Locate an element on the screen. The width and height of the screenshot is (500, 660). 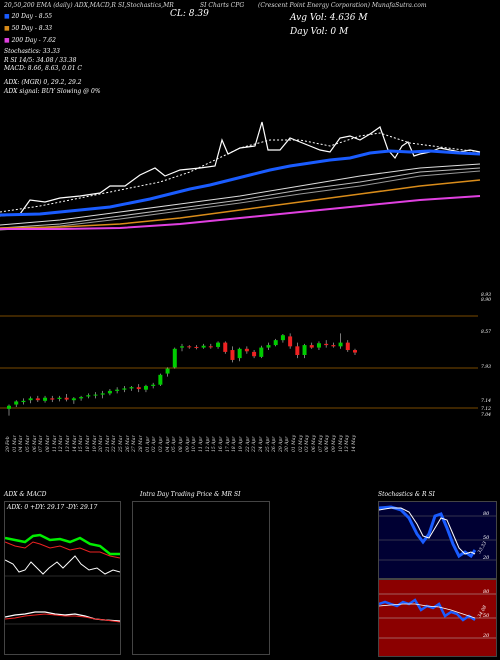
stochastics-value: Stochastics: 33.33 is located at coordinates (32, 51).